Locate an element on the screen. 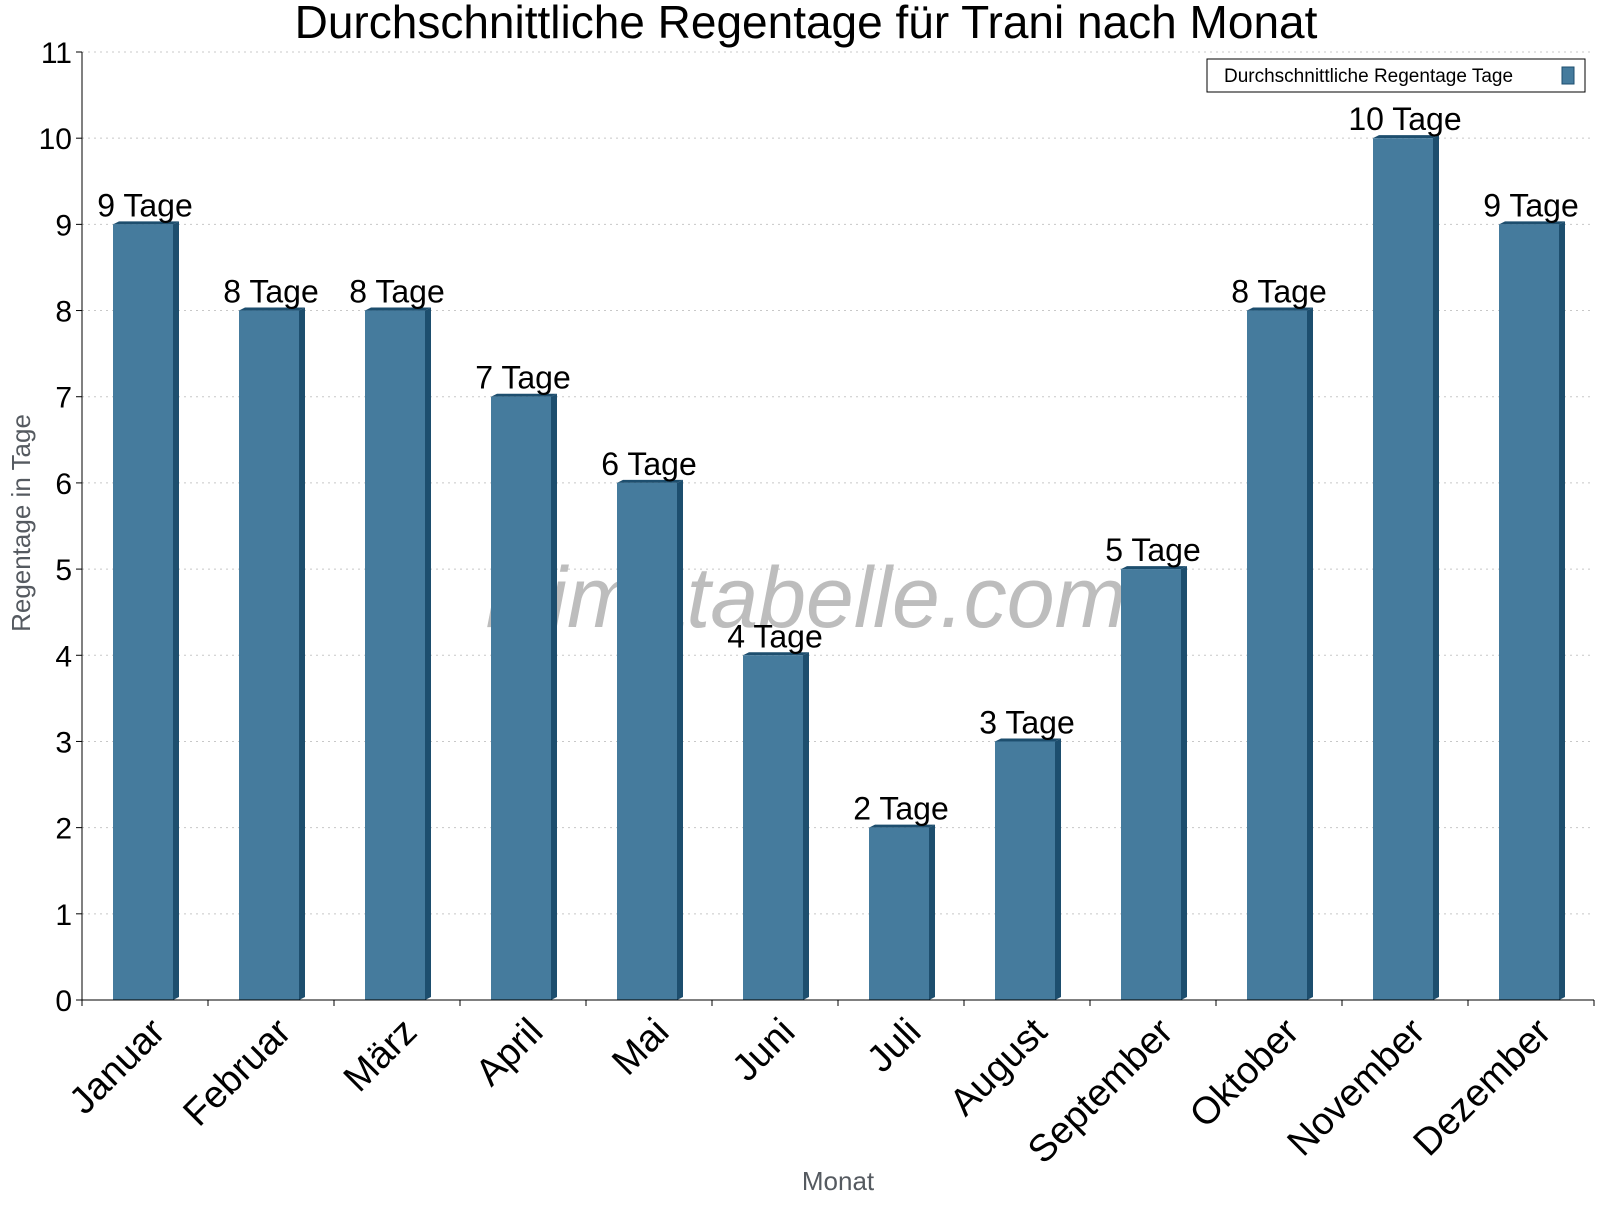  legend-box is located at coordinates (1396, 75).